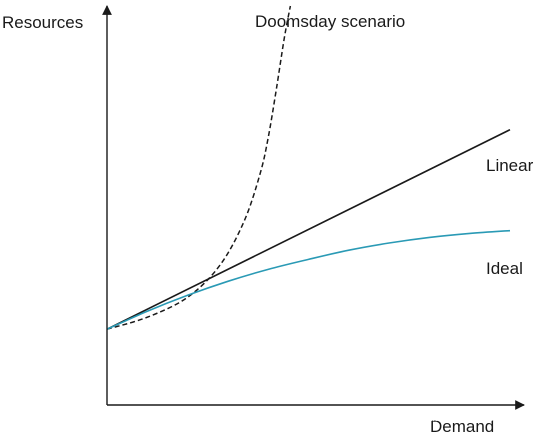 This screenshot has width=540, height=437. I want to click on series-label-ideal: Ideal, so click(504, 268).